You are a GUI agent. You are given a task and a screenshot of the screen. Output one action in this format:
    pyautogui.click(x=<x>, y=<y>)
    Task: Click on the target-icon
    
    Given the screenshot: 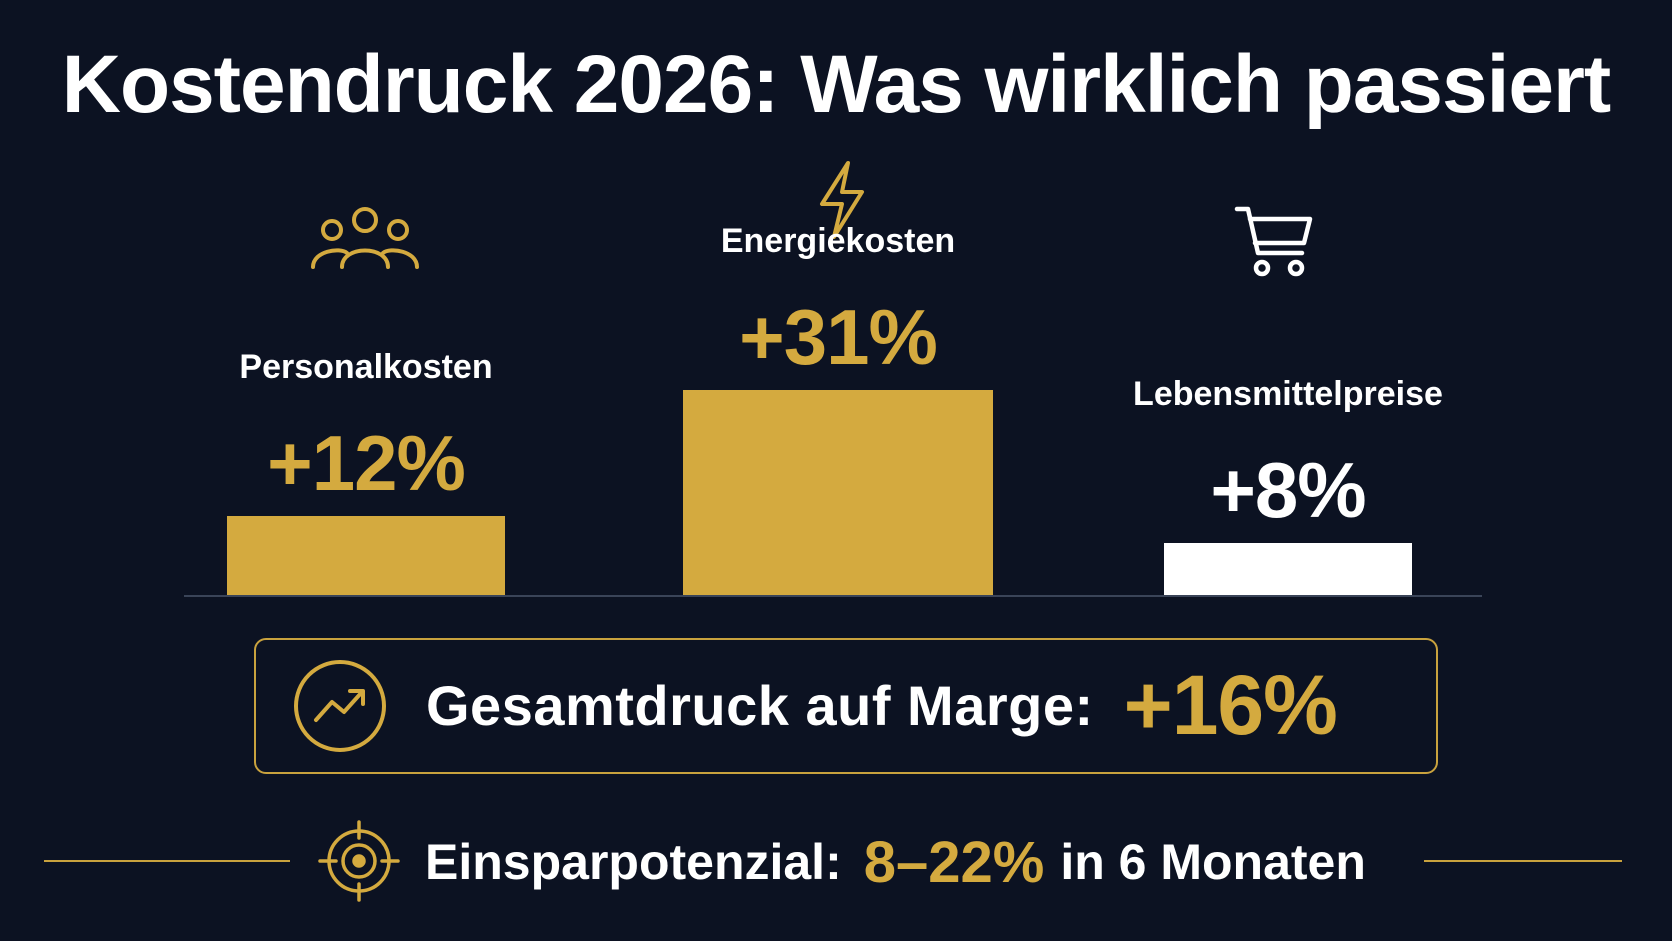 What is the action you would take?
    pyautogui.click(x=359, y=863)
    